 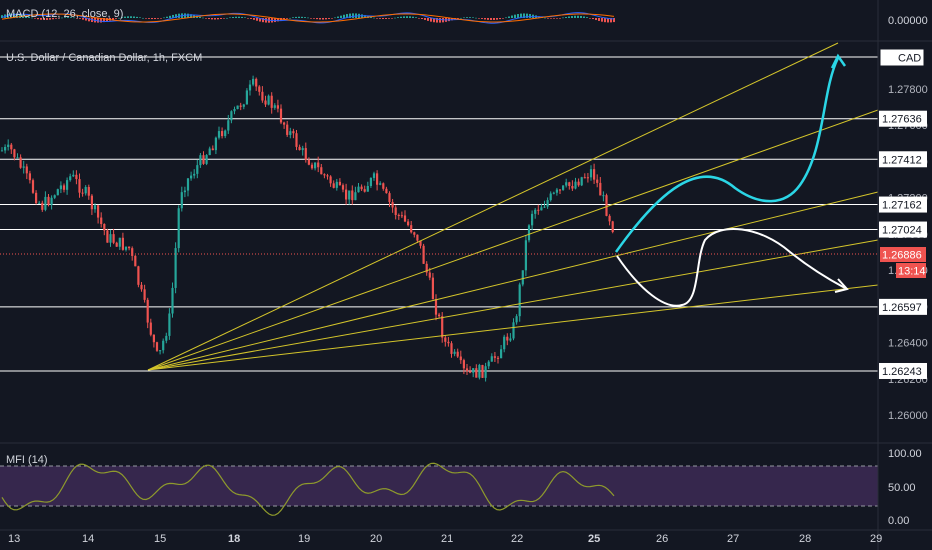 What do you see at coordinates (445, 539) in the screenshot?
I see `time-axis: 13 14 15 18 19 20 21 22 25 26 27 28 29` at bounding box center [445, 539].